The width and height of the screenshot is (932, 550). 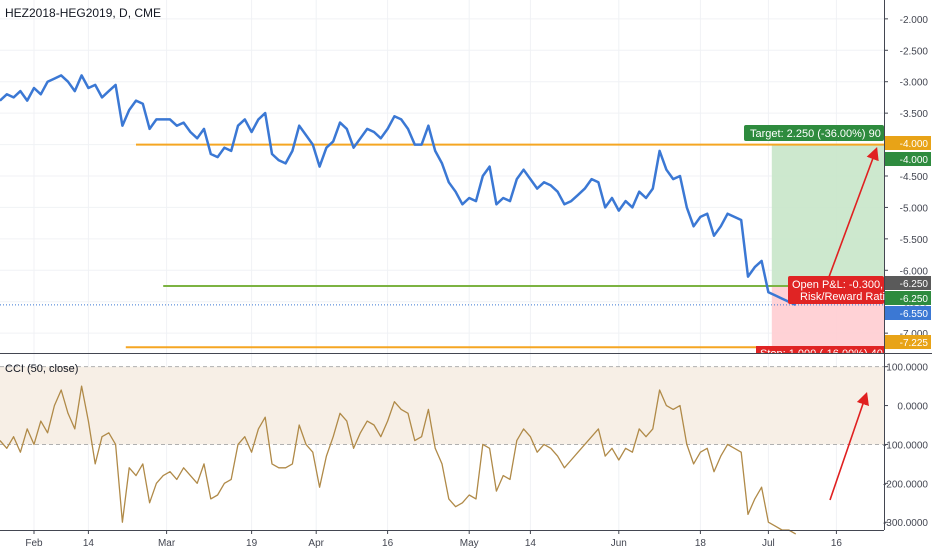 What do you see at coordinates (914, 314) in the screenshot?
I see `current-price-tag: -6.550` at bounding box center [914, 314].